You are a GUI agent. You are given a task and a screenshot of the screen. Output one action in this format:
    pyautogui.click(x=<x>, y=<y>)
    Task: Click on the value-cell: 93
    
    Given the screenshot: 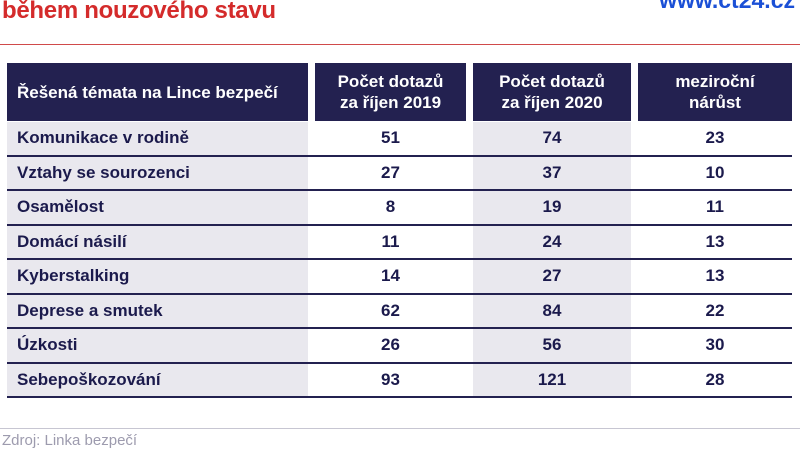 What is the action you would take?
    pyautogui.click(x=390, y=379)
    